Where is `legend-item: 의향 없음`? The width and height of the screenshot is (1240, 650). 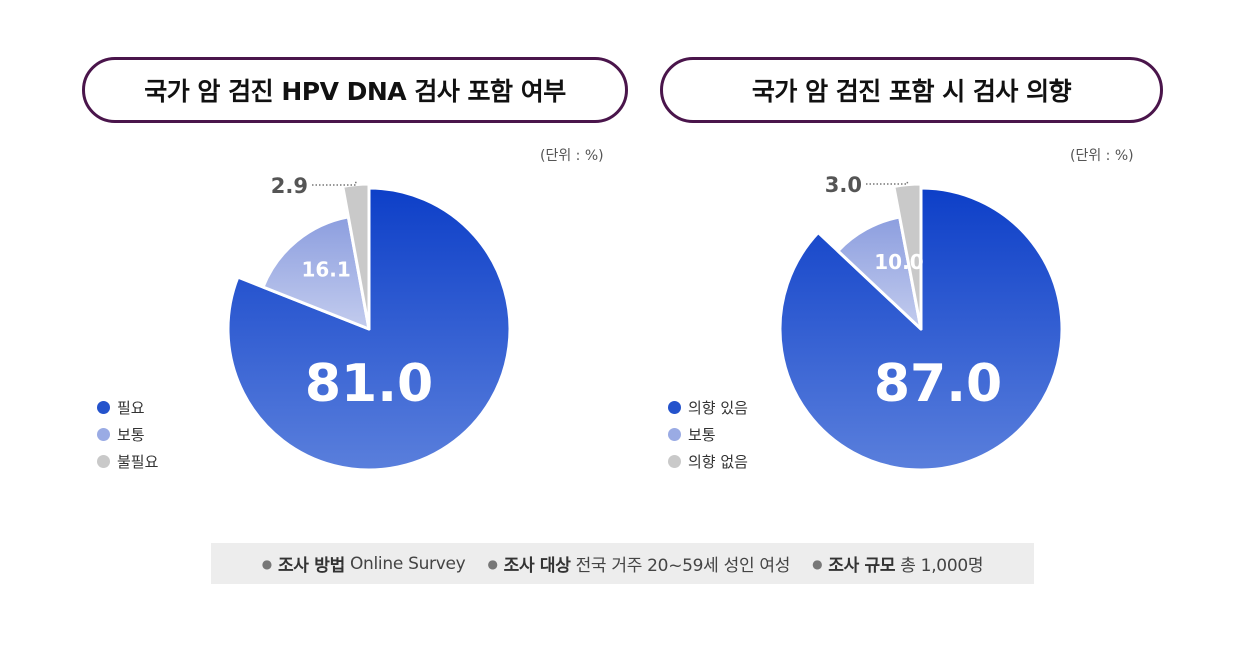
legend-item: 의향 없음 is located at coordinates (708, 461).